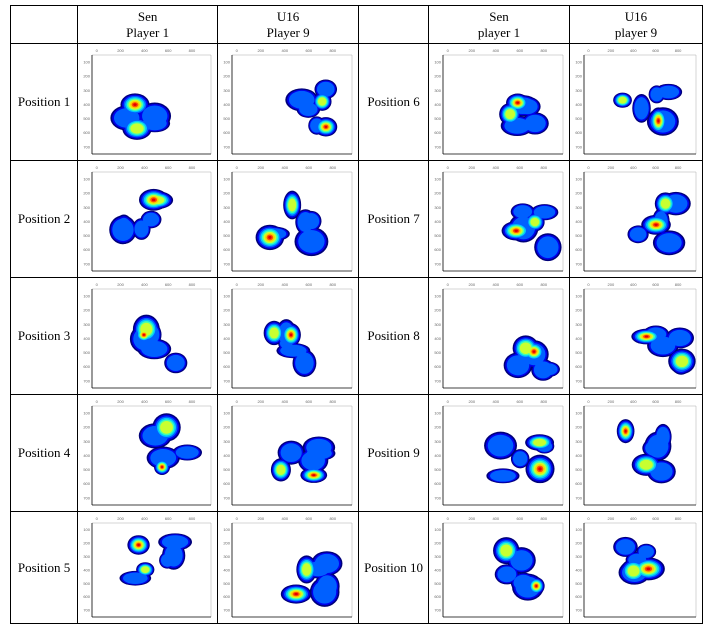 The width and height of the screenshot is (703, 624). Describe the element at coordinates (635, 24) in the screenshot. I see `header-cell: U16 player 9` at that location.